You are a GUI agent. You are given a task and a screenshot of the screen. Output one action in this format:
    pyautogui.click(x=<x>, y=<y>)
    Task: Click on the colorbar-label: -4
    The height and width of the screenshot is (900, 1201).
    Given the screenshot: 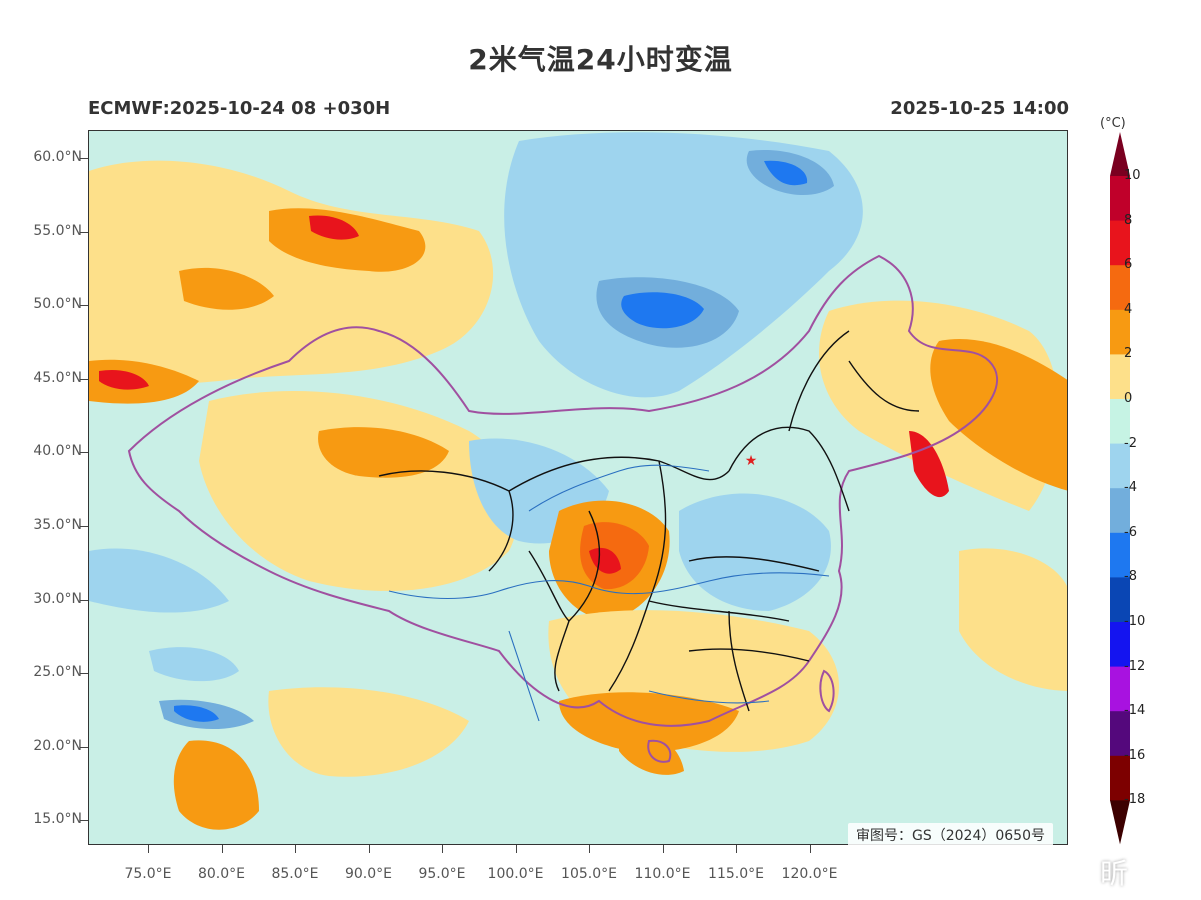 What is the action you would take?
    pyautogui.click(x=1130, y=488)
    